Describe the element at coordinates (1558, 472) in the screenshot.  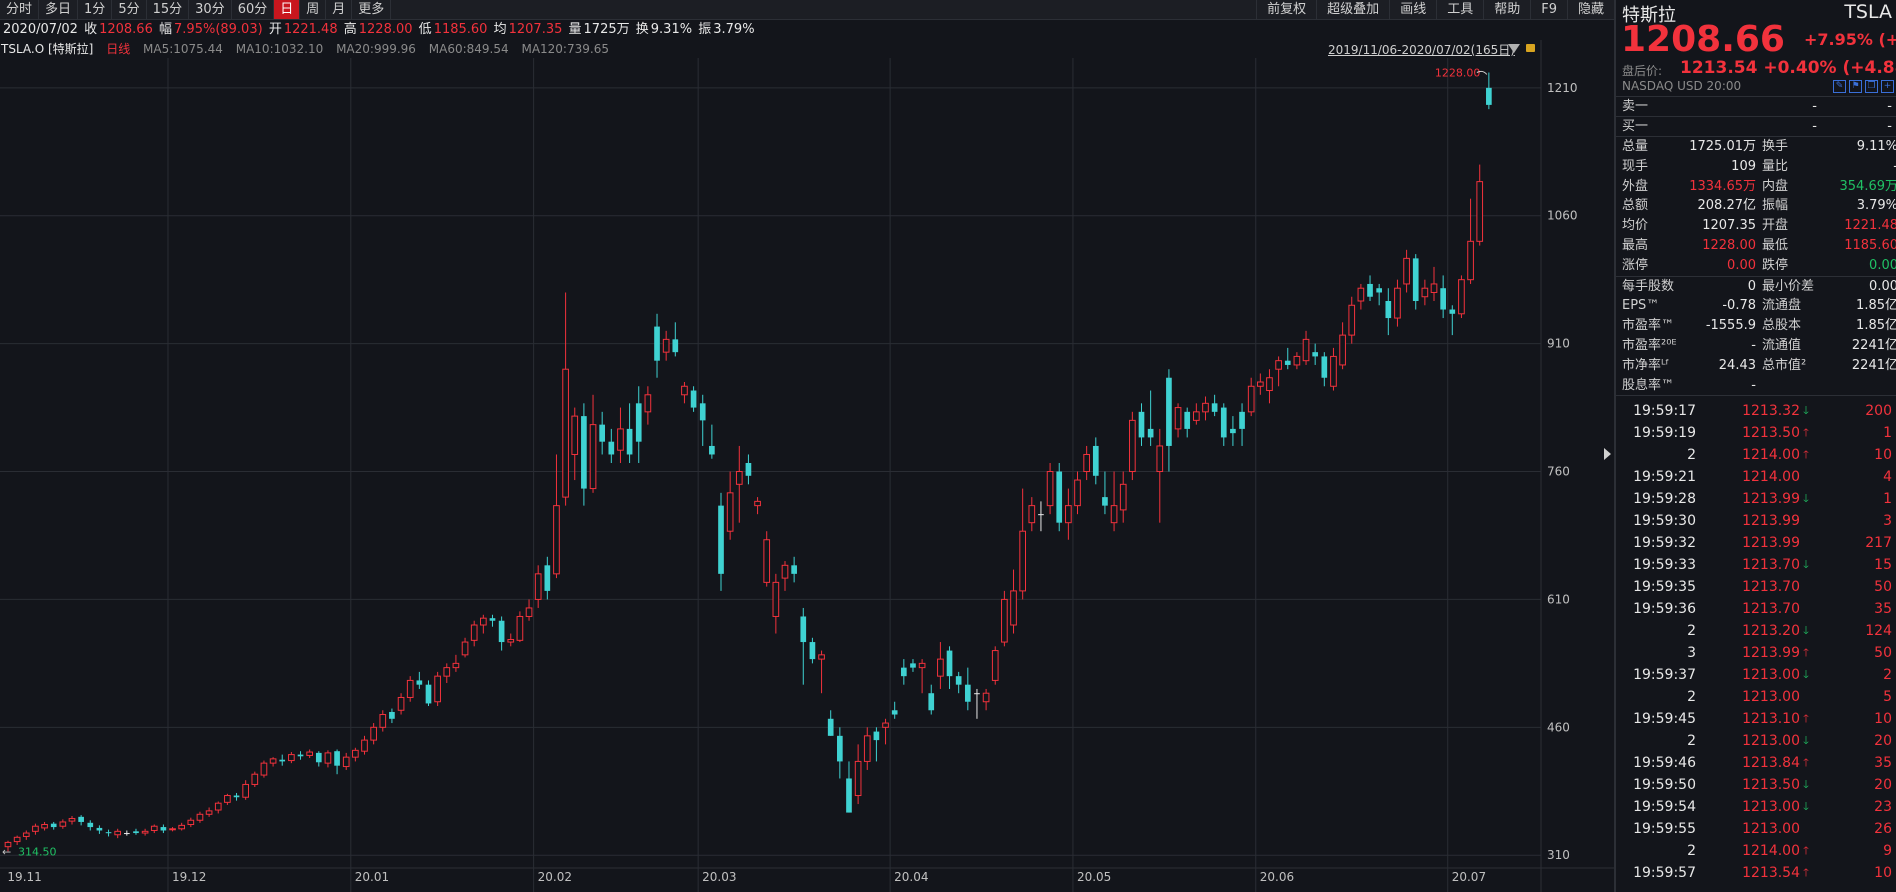
I see `y-tick-label: 760` at that location.